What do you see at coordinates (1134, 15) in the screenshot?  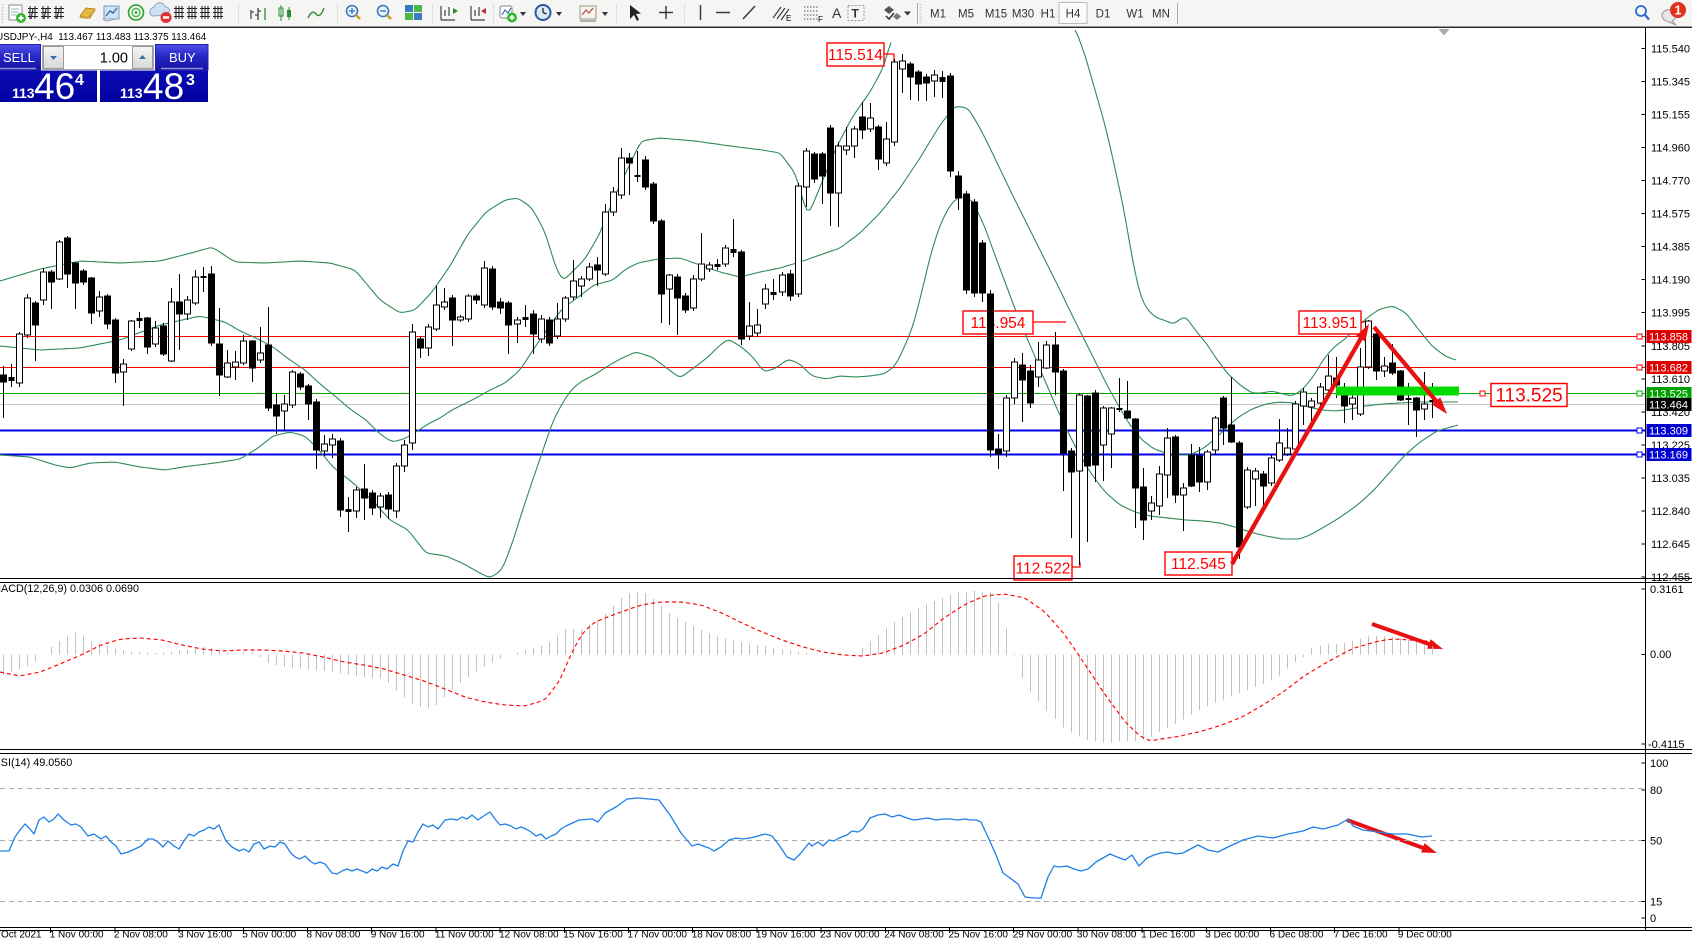 I see `svg-text: W1` at bounding box center [1134, 15].